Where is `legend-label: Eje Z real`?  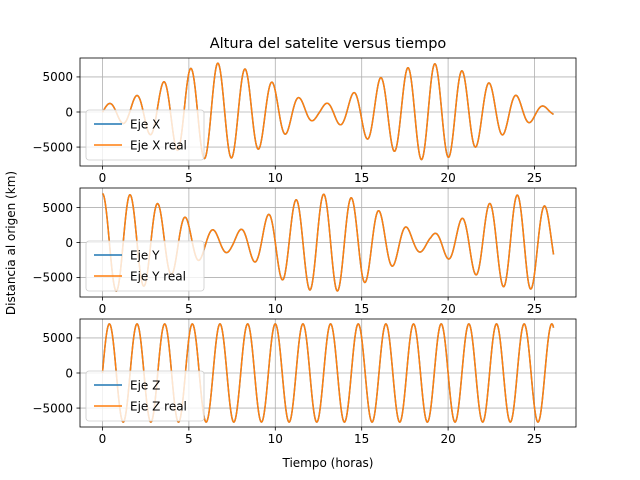
legend-label: Eje Z real is located at coordinates (158, 406).